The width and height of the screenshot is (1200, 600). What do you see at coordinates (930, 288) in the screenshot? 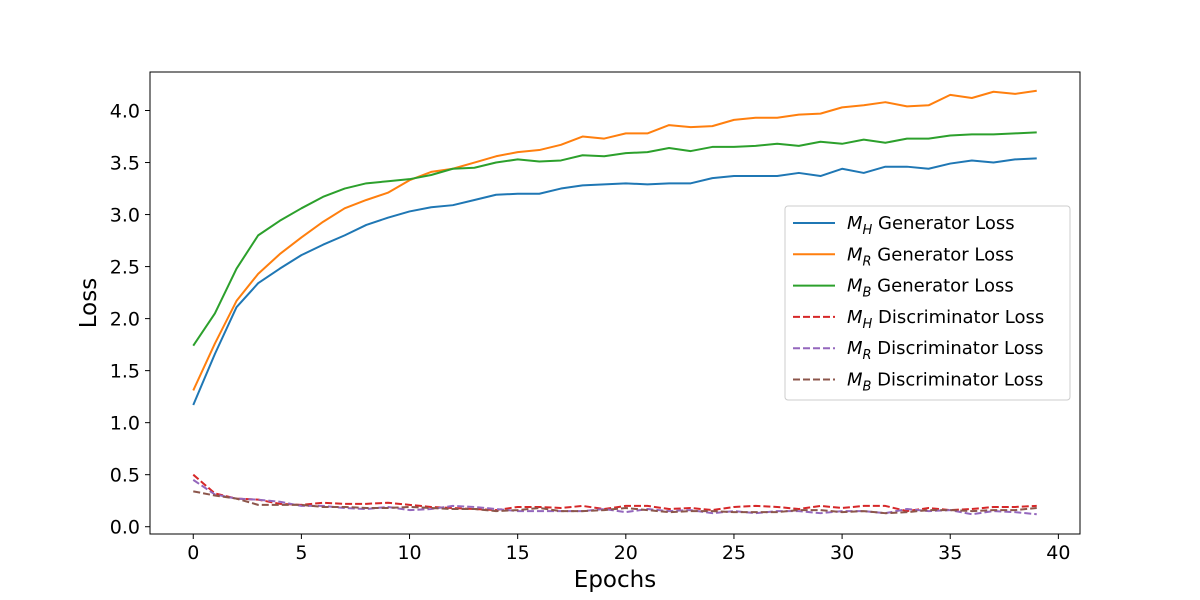
I see `legend-label-3: MB Generator Loss` at bounding box center [930, 288].